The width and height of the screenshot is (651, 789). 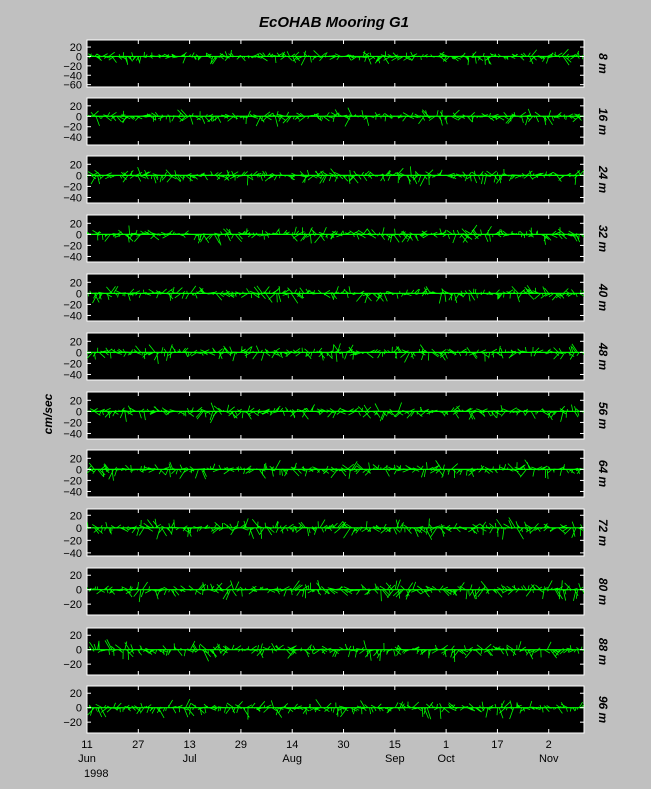 What do you see at coordinates (292, 759) in the screenshot?
I see `x-month-label: Aug` at bounding box center [292, 759].